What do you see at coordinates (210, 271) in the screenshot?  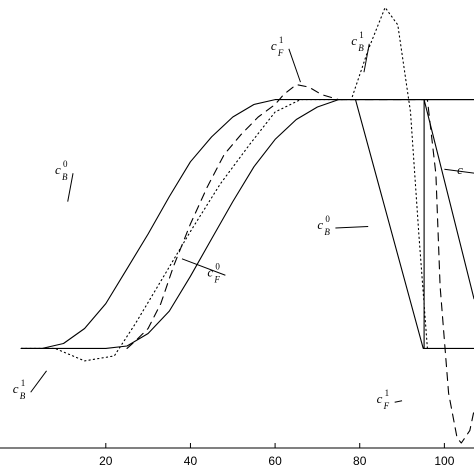 I see `annotation-name-4: c` at bounding box center [210, 271].